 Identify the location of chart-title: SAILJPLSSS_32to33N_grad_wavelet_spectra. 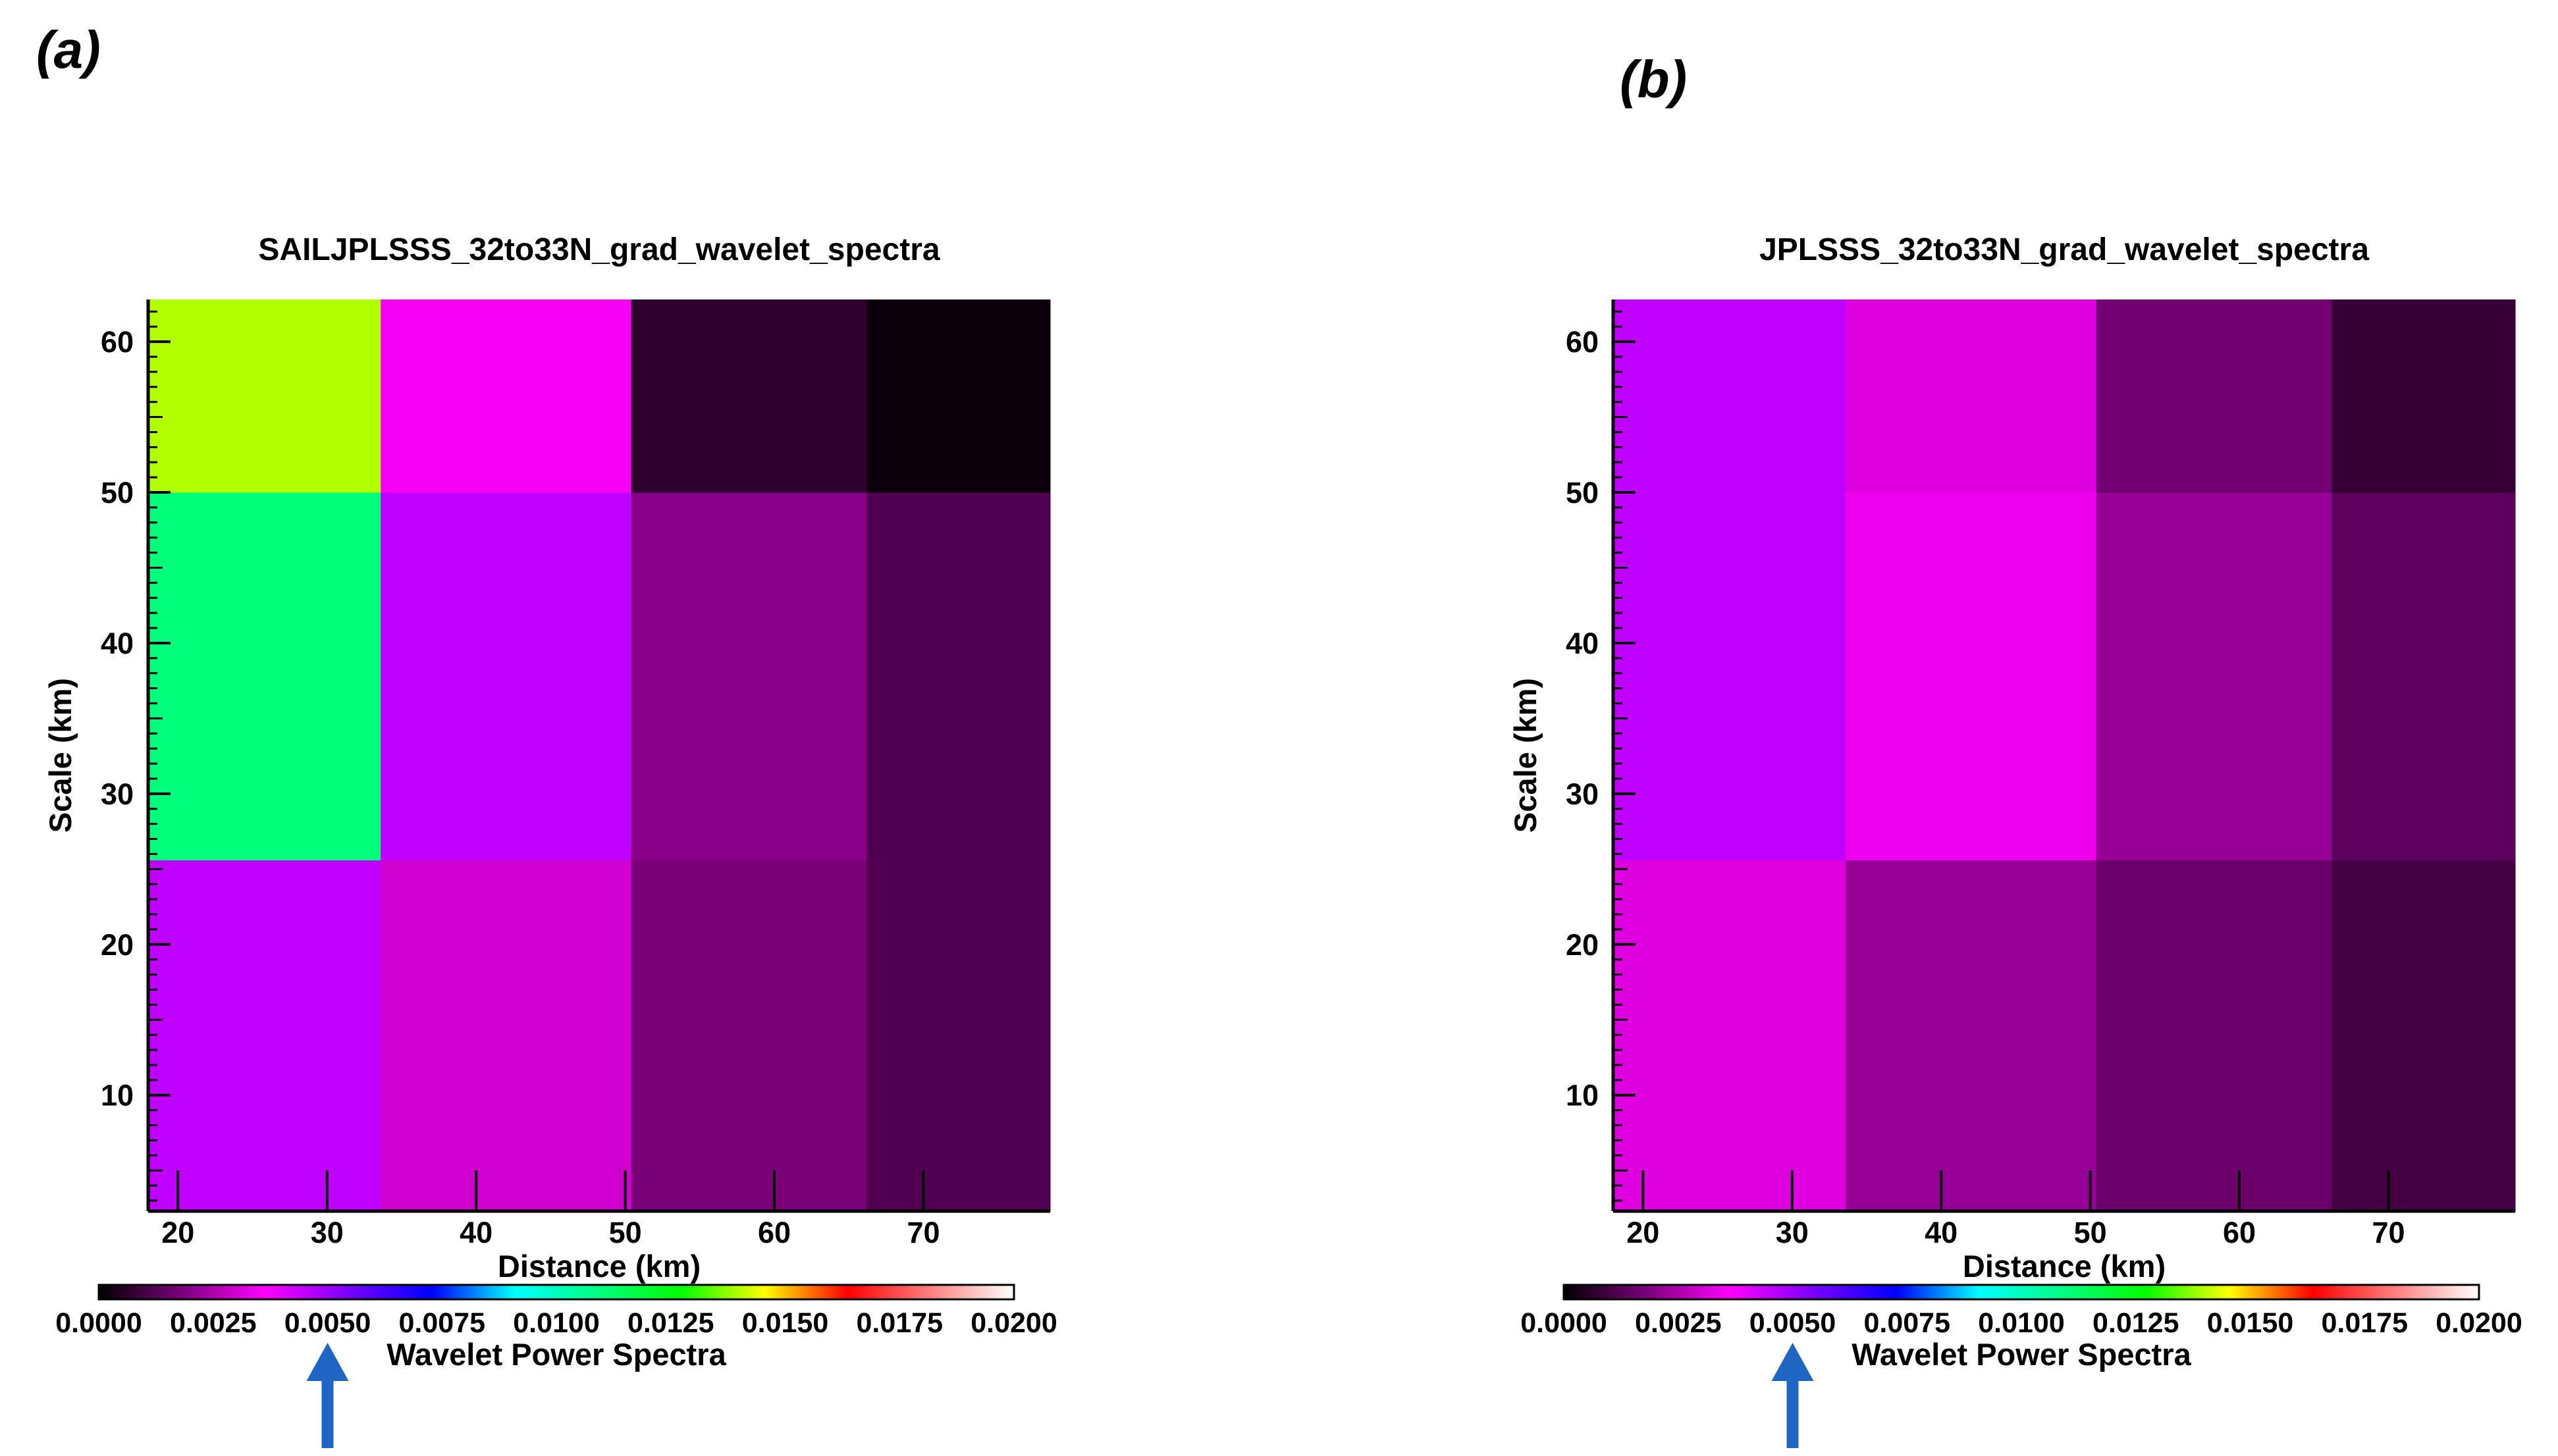
(599, 249).